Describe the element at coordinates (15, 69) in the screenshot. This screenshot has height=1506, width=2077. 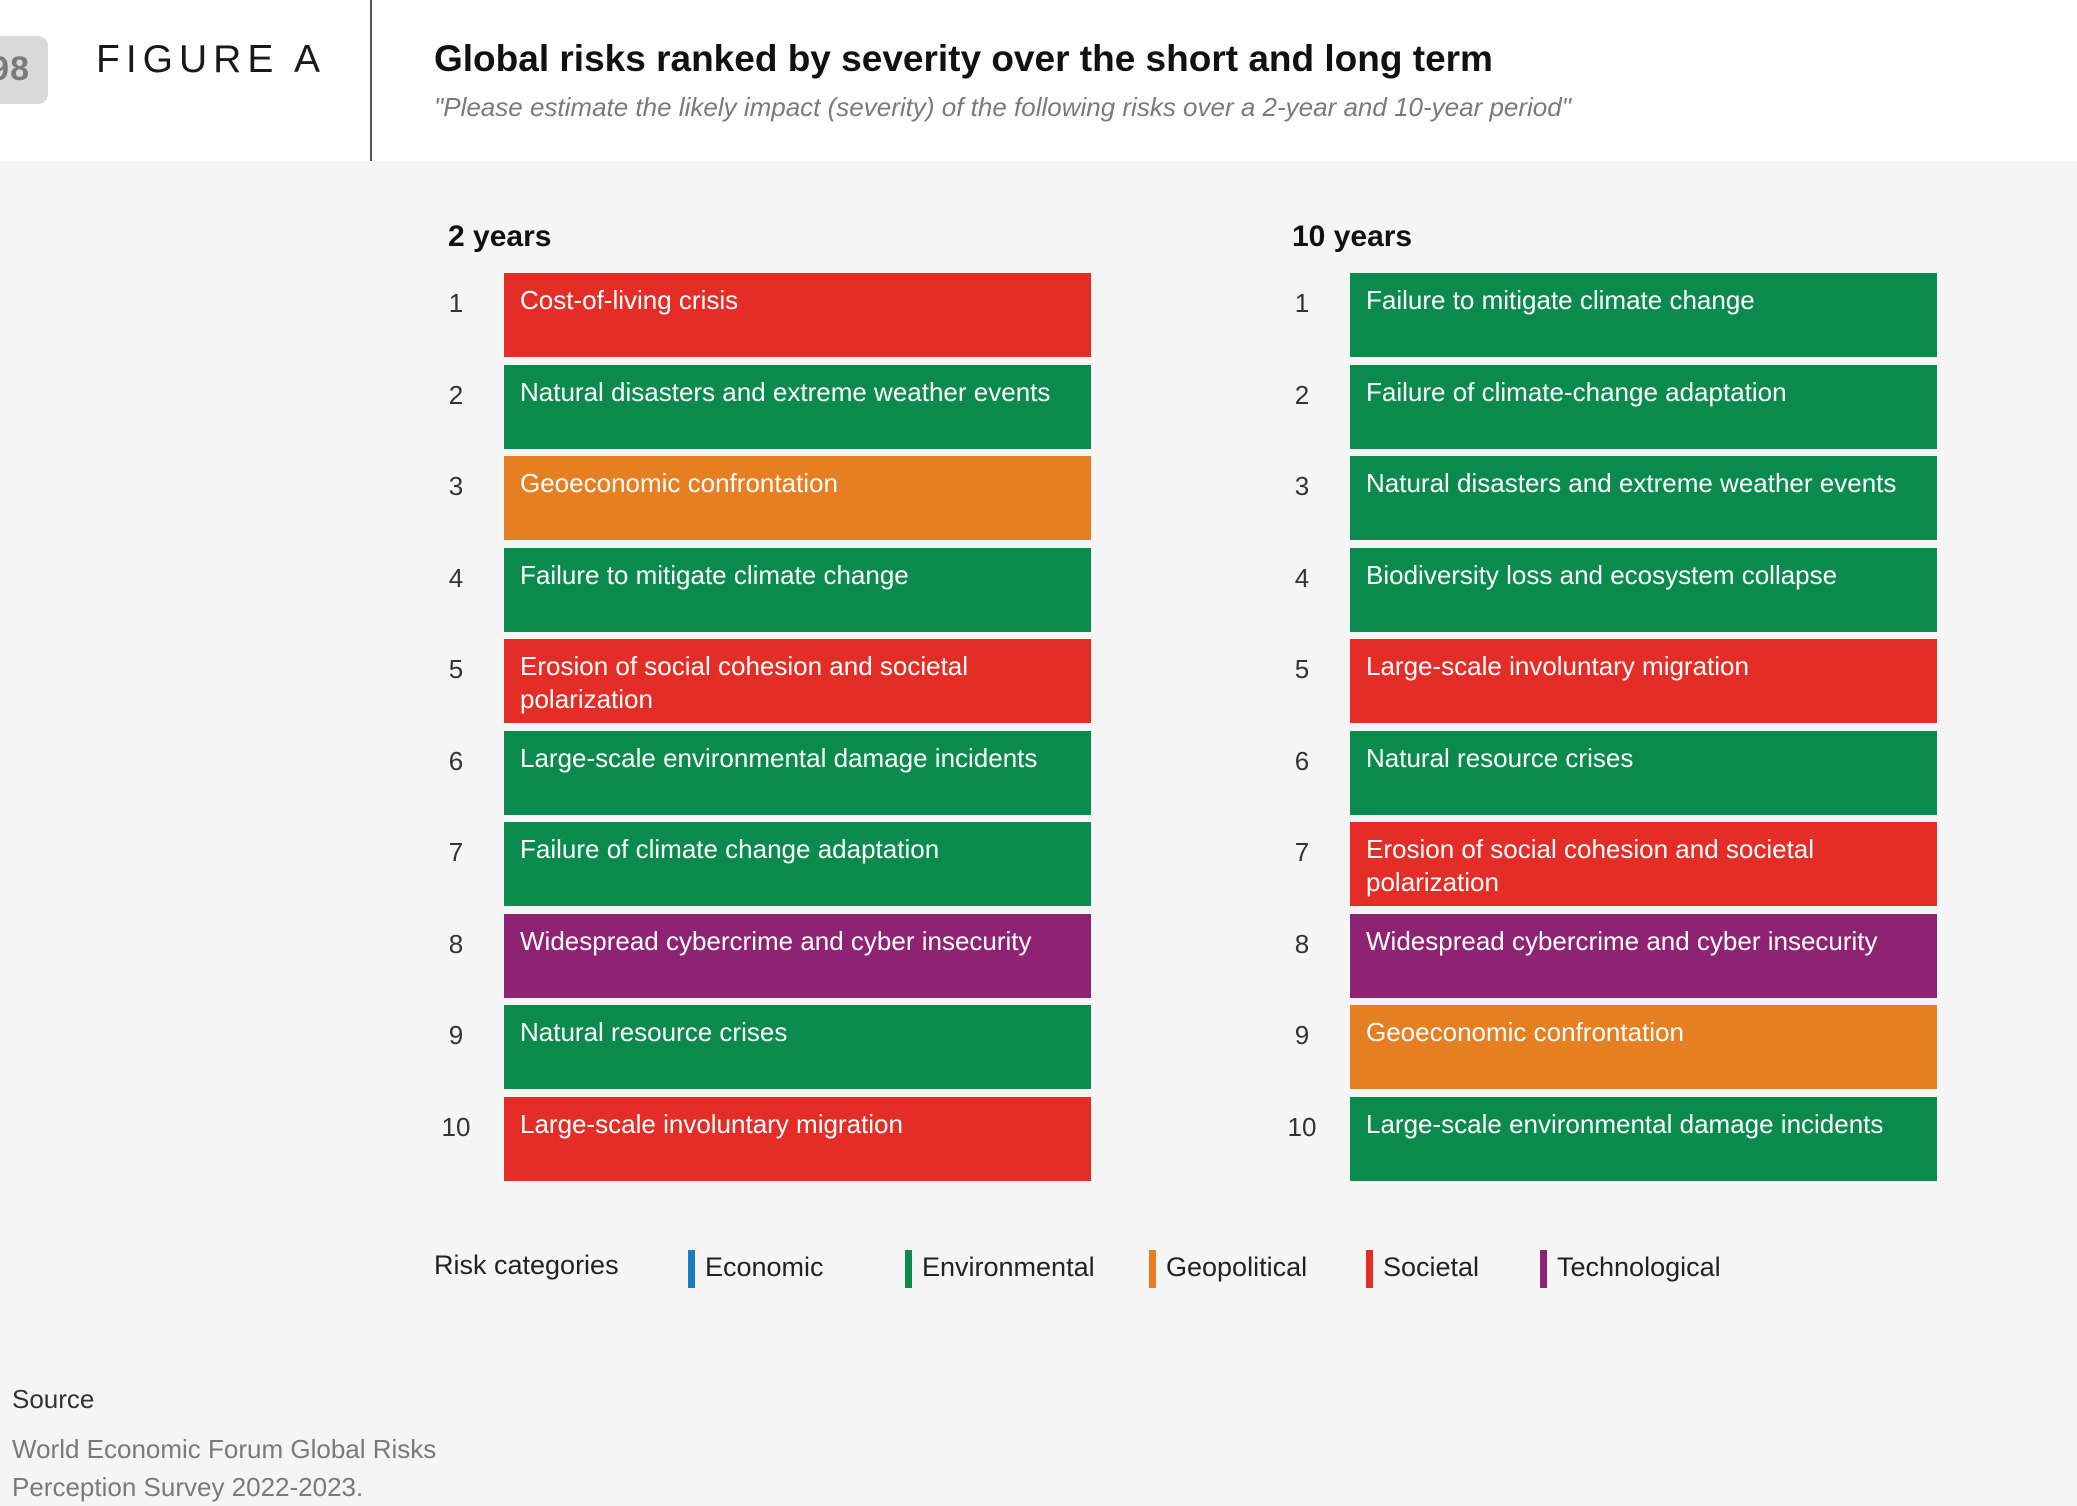
I see `page-number: 98` at that location.